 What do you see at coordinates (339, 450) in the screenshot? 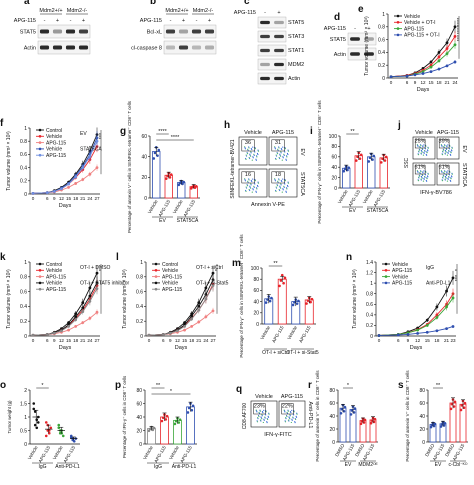
I see `x-tick-label: DMSO` at bounding box center [339, 450].